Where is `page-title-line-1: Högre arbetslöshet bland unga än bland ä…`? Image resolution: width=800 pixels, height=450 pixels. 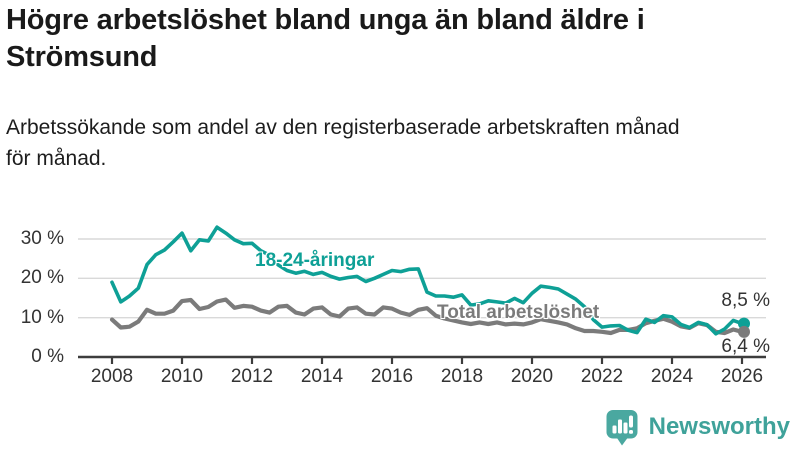 page-title-line-1: Högre arbetslöshet bland unga än bland ä… is located at coordinates (325, 20).